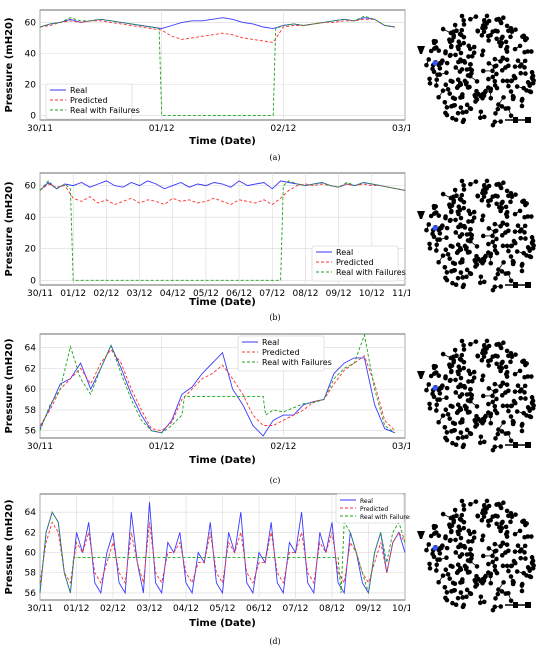 Image resolution: width=550 pixels, height=649 pixels. What do you see at coordinates (275, 480) in the screenshot?
I see `caption-c: (c)` at bounding box center [275, 480].